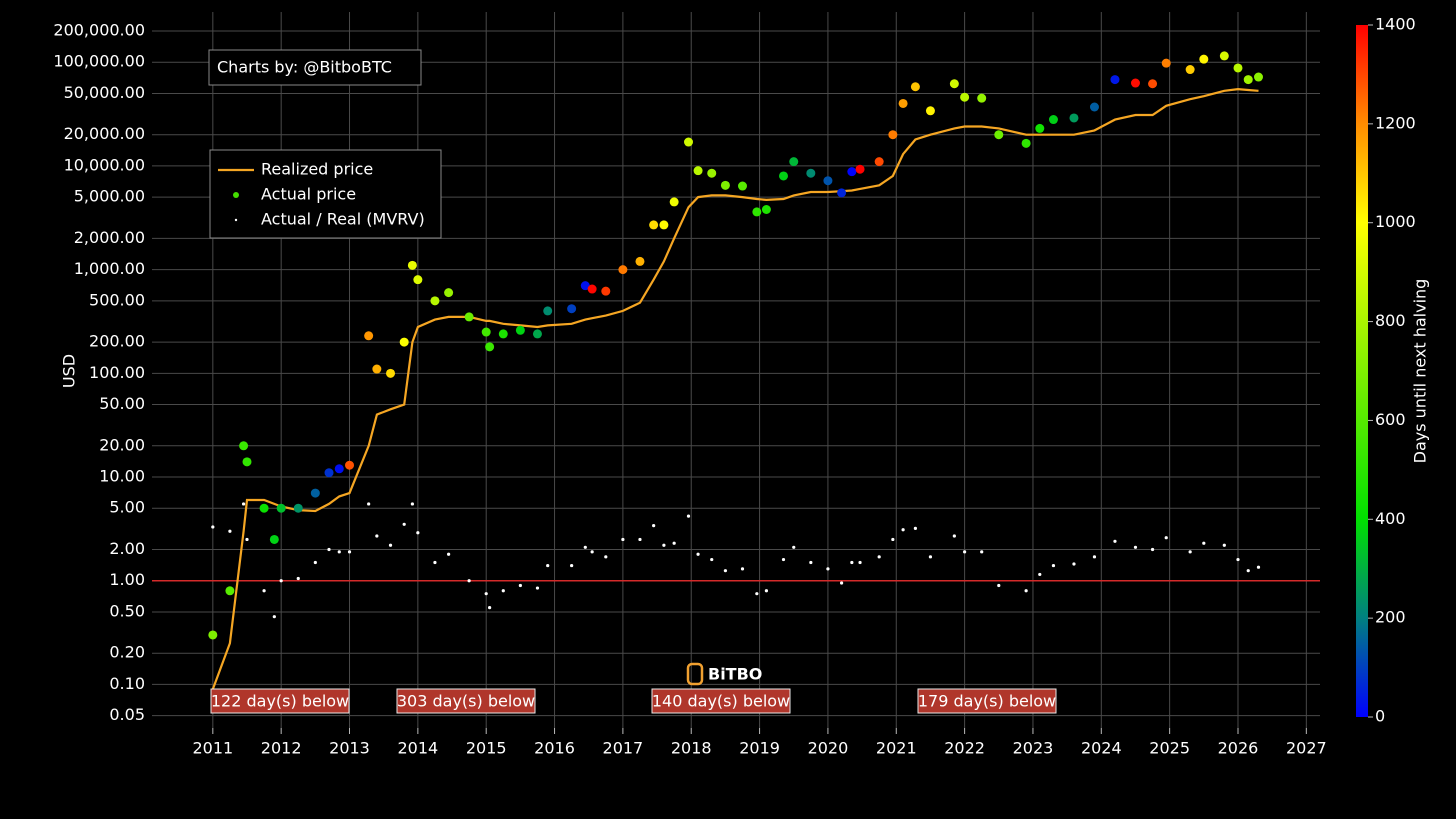 This screenshot has height=819, width=1456. What do you see at coordinates (1362, 371) in the screenshot?
I see `colorbar` at bounding box center [1362, 371].